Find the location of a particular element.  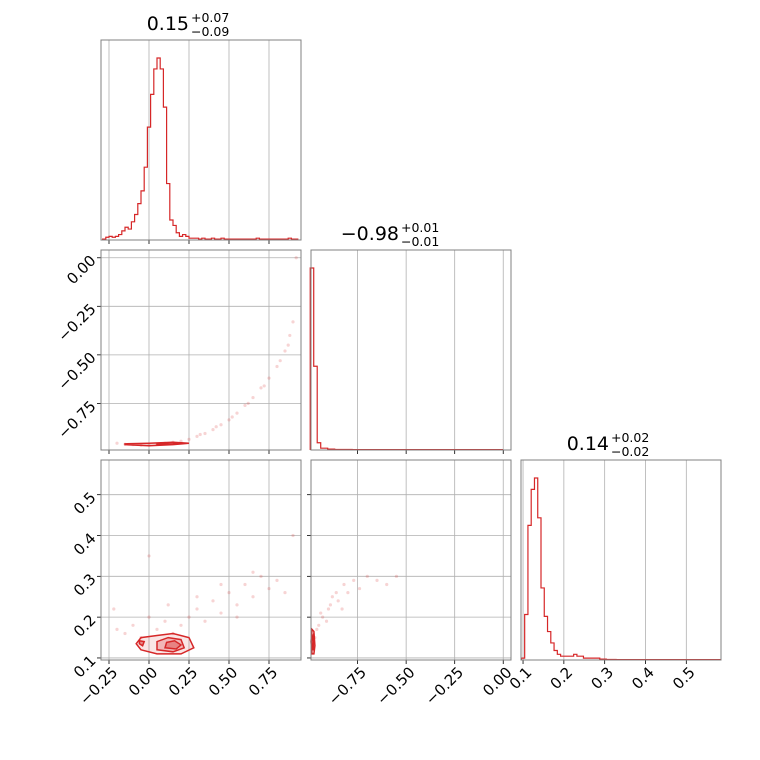

y-tick-label: 0.3 is located at coordinates (85, 585).